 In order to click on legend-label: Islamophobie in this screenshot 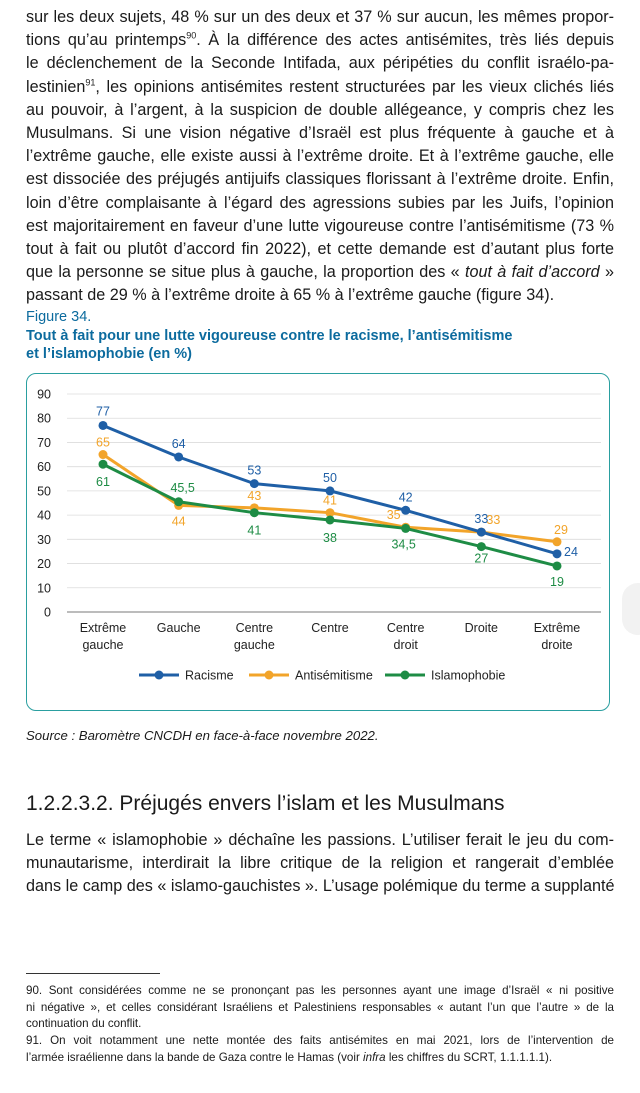, I will do `click(468, 676)`.